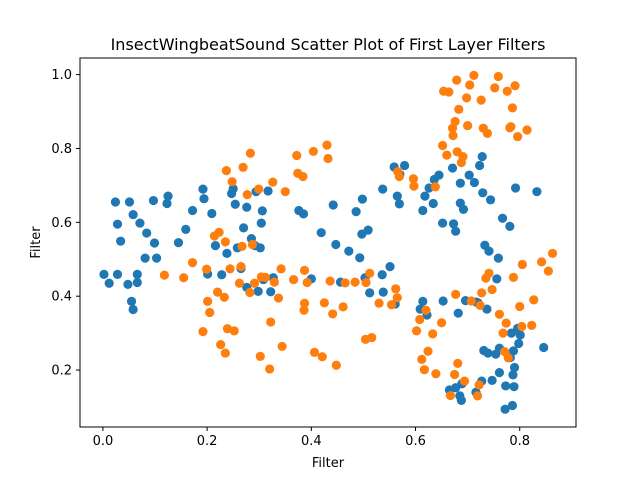 This screenshot has height=480, width=640. What do you see at coordinates (61, 149) in the screenshot?
I see `y-tick-label: 0.8` at bounding box center [61, 149].